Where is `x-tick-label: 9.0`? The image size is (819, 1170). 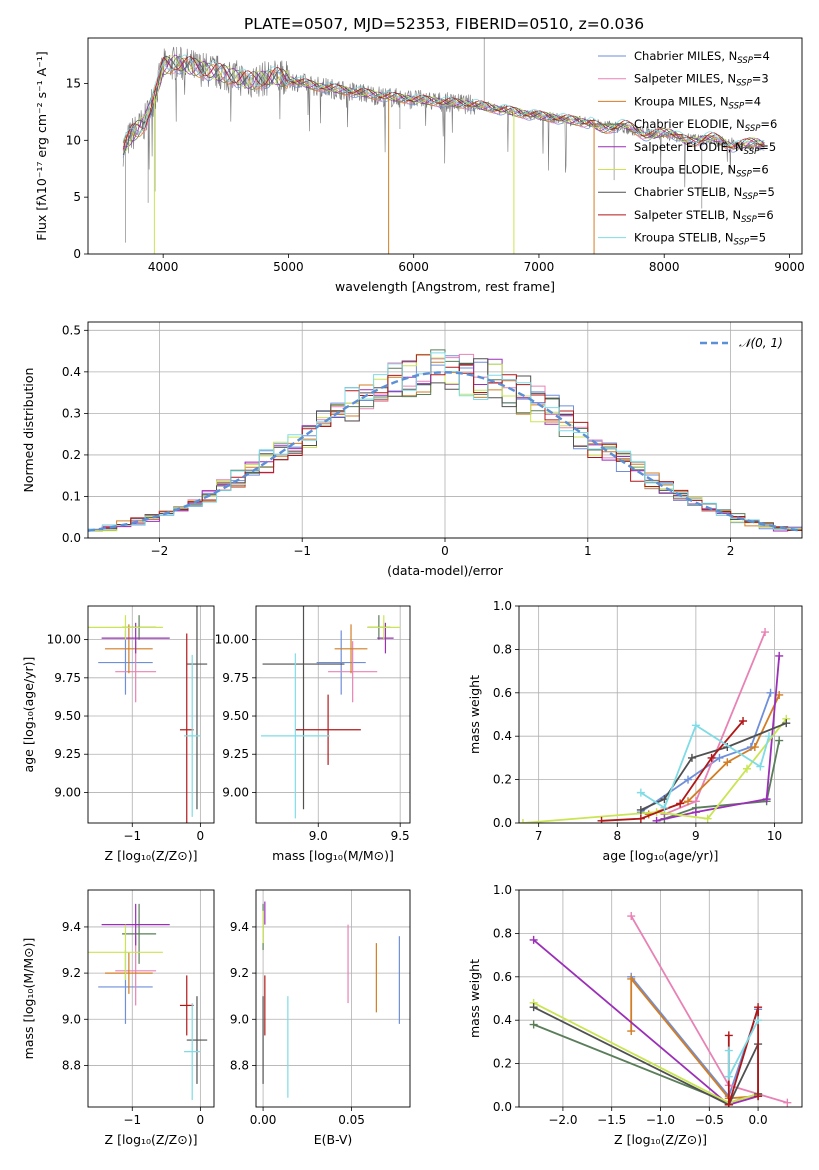 x-tick-label: 9.0 is located at coordinates (318, 836).